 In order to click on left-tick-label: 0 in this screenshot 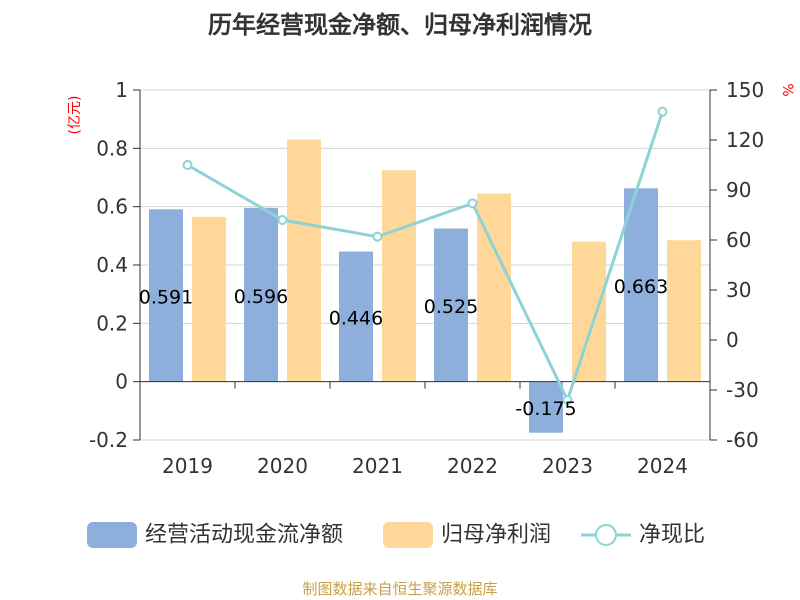, I will do `click(121, 382)`.